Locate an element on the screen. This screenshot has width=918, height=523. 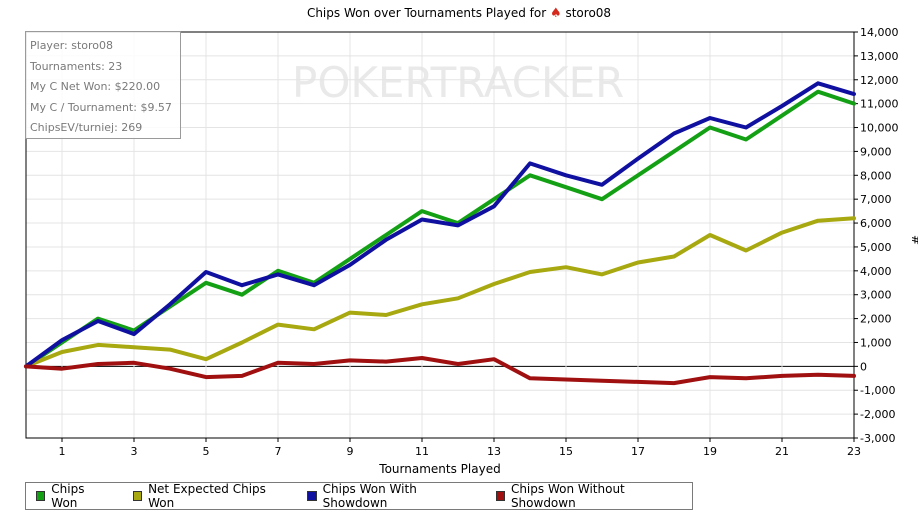
legend-item: Chips Won Without Showdown is located at coordinates (586, 496).